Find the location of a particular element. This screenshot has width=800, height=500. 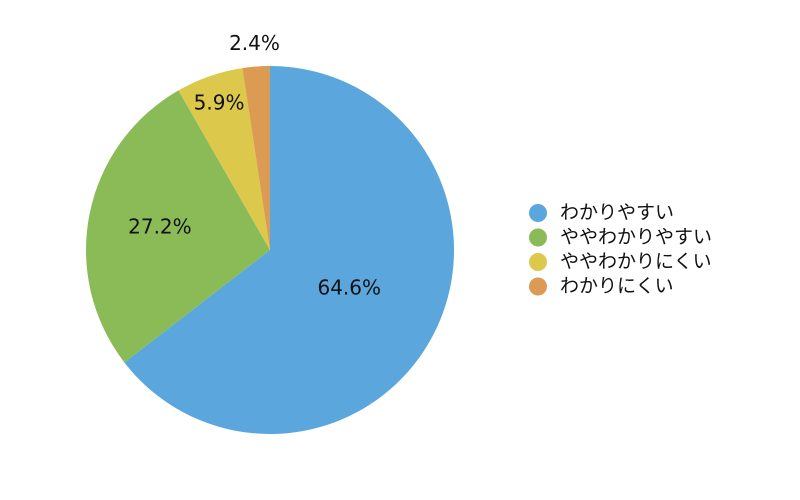

value-label: 2.4% is located at coordinates (254, 43).